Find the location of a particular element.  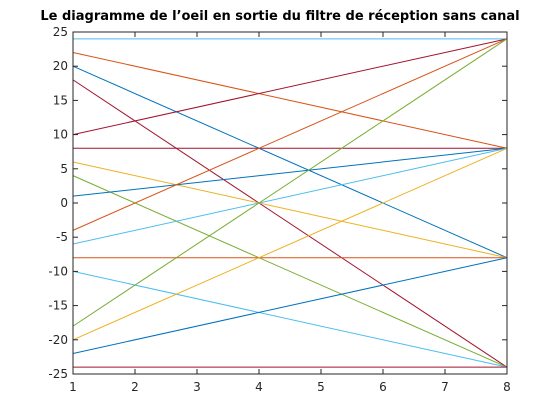

x-tick-label: 7 is located at coordinates (445, 387).